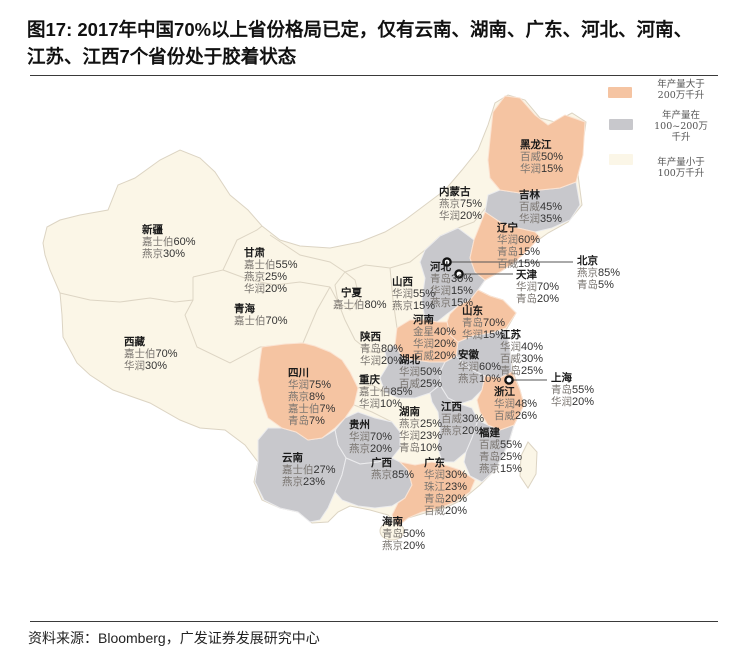 Image resolution: width=749 pixels, height=659 pixels. I want to click on brand-share-line: 燕京10%, so click(479, 379).